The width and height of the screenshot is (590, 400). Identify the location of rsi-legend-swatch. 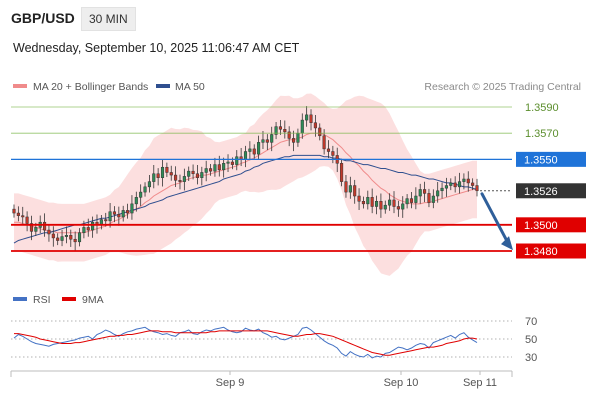
(20, 299).